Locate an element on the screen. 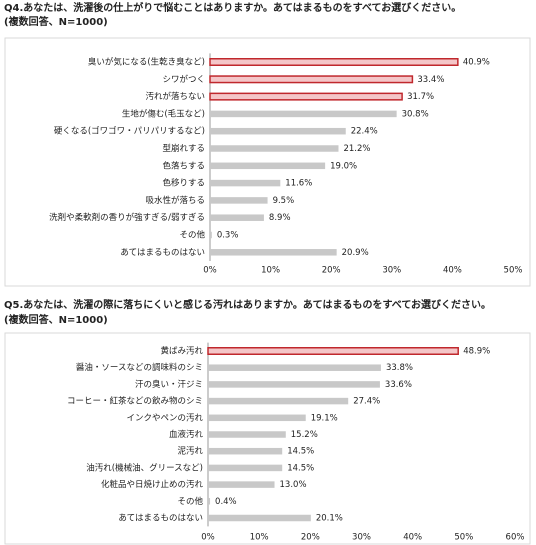 Image resolution: width=536 pixels, height=545 pixels. category-label: 色落ちする is located at coordinates (183, 165).